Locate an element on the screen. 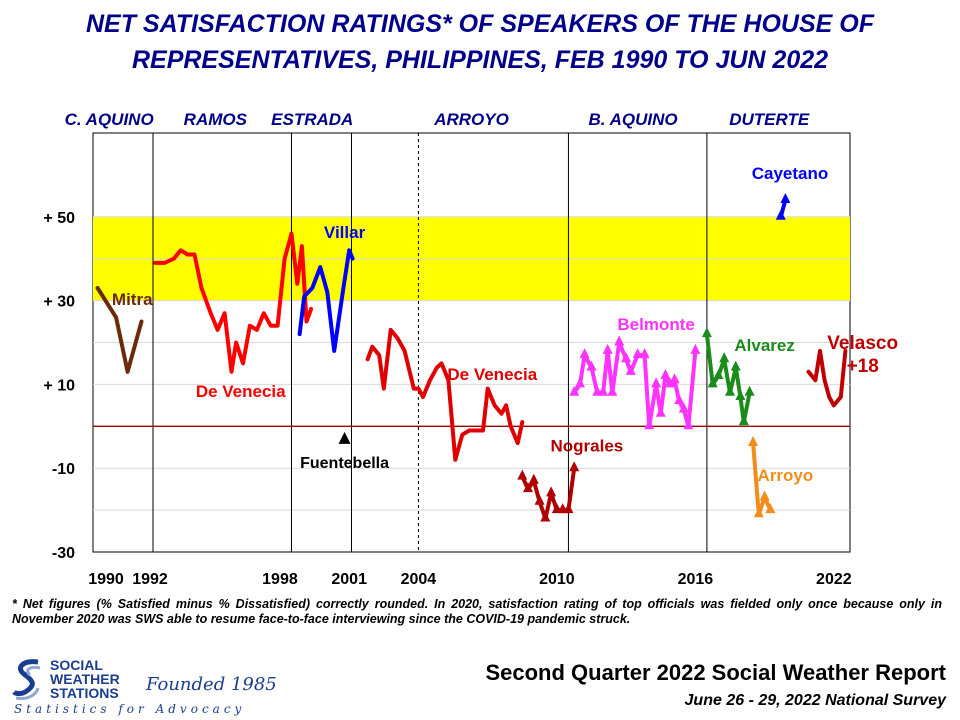 The image size is (960, 720). sws-swirl-icon is located at coordinates (26, 679).